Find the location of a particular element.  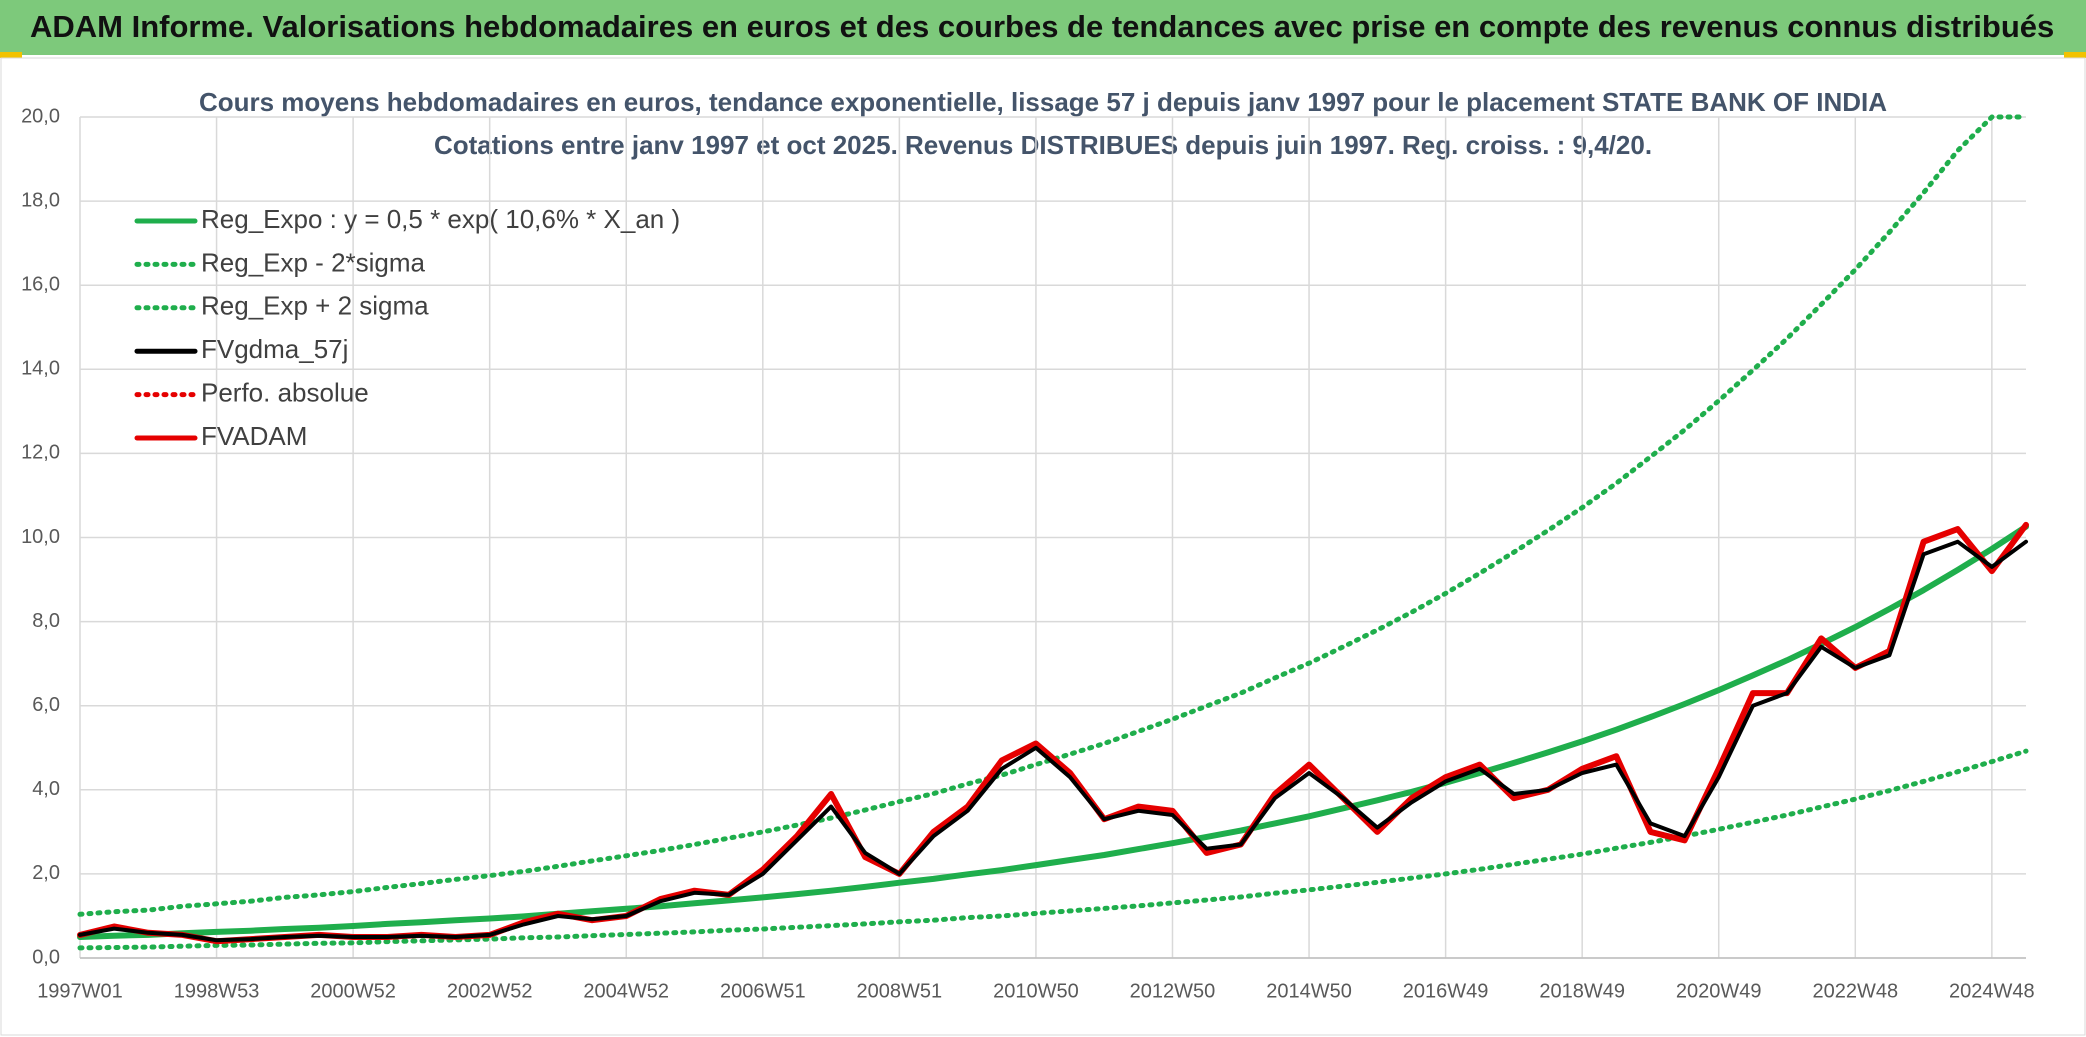

x-tick-label: 2010W50 is located at coordinates (1036, 991).